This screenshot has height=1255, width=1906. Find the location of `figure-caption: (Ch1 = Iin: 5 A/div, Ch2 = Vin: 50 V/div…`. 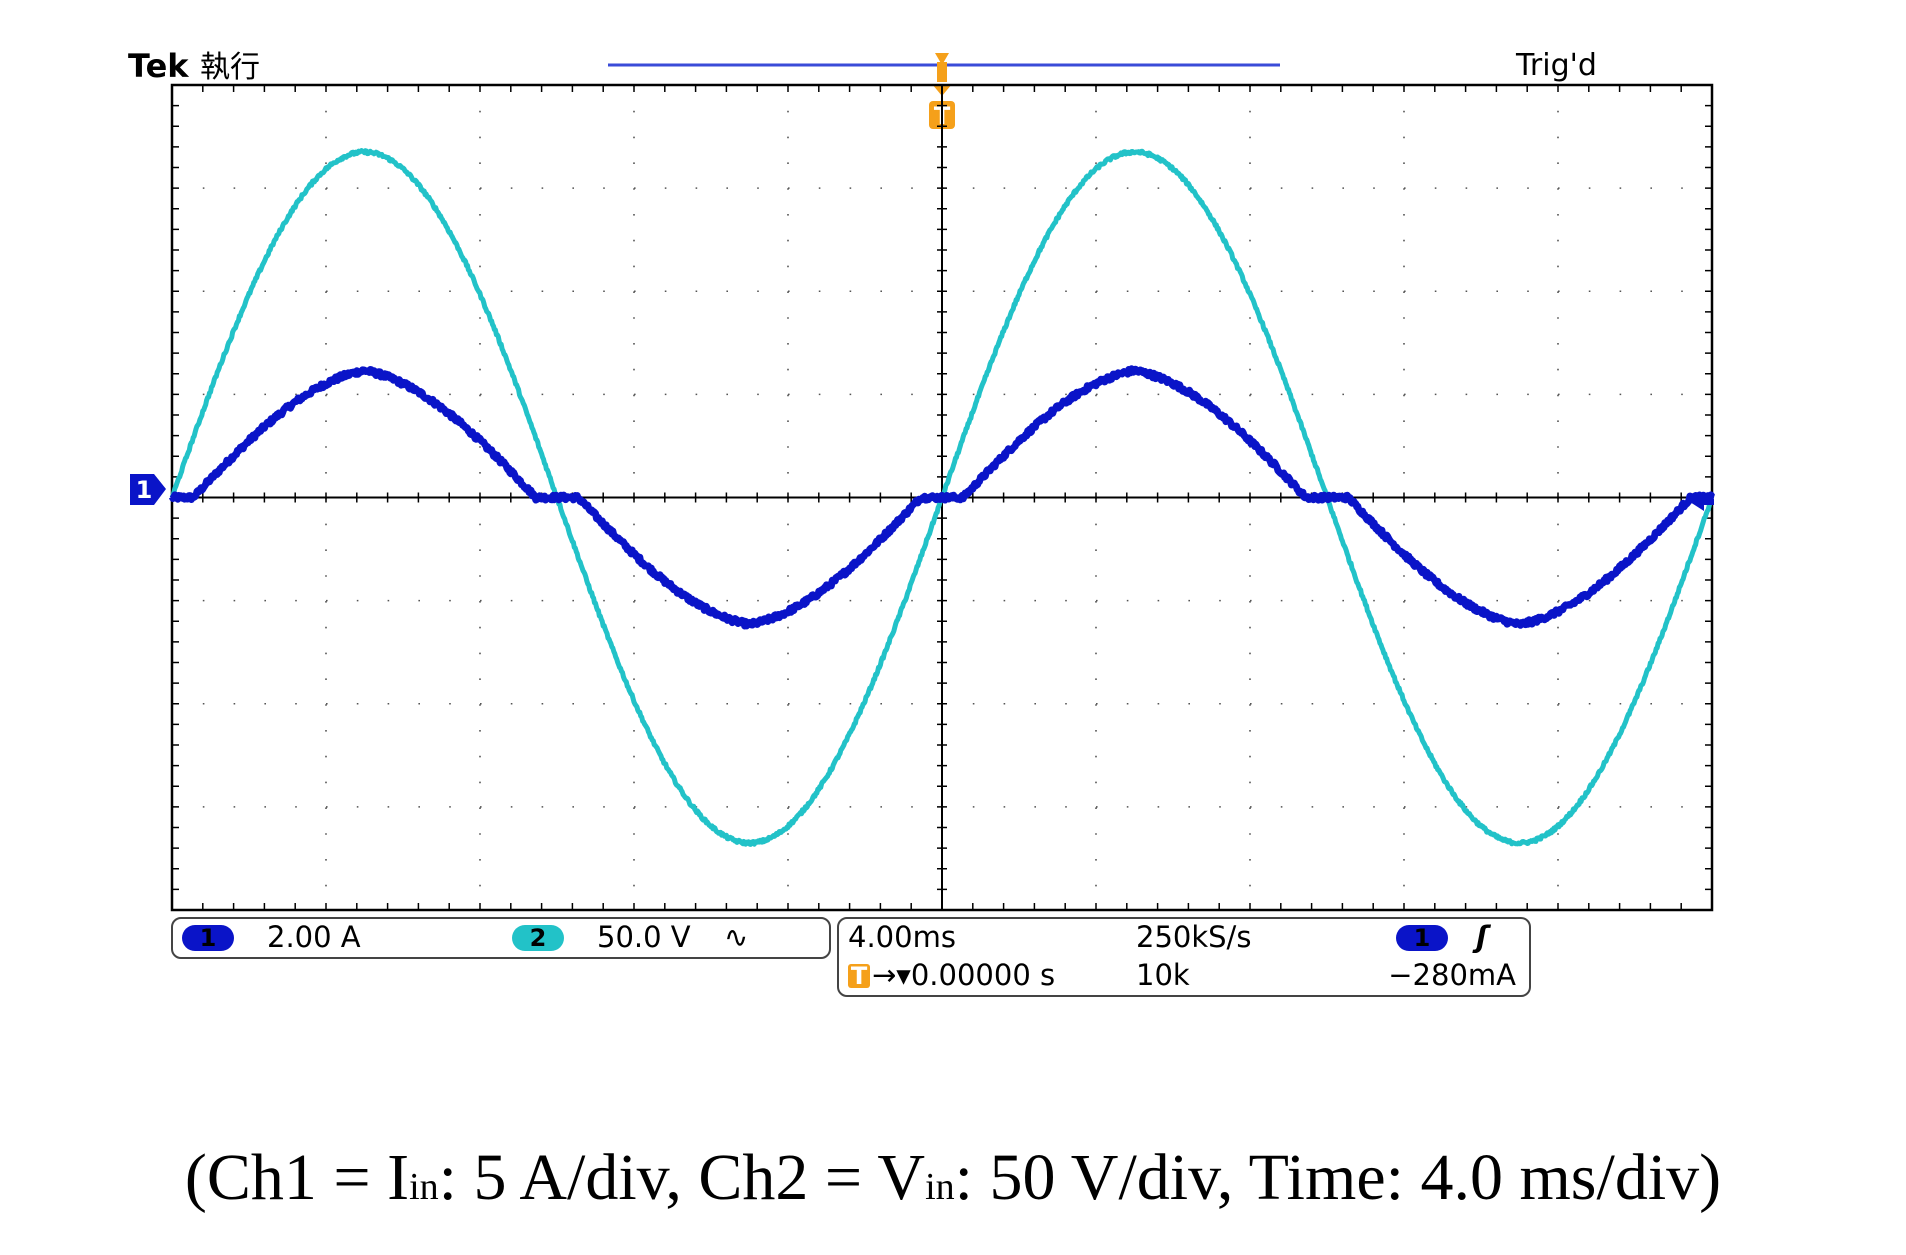

figure-caption: (Ch1 = Iin: 5 A/div, Ch2 = Vin: 50 V/div… is located at coordinates (953, 1178).